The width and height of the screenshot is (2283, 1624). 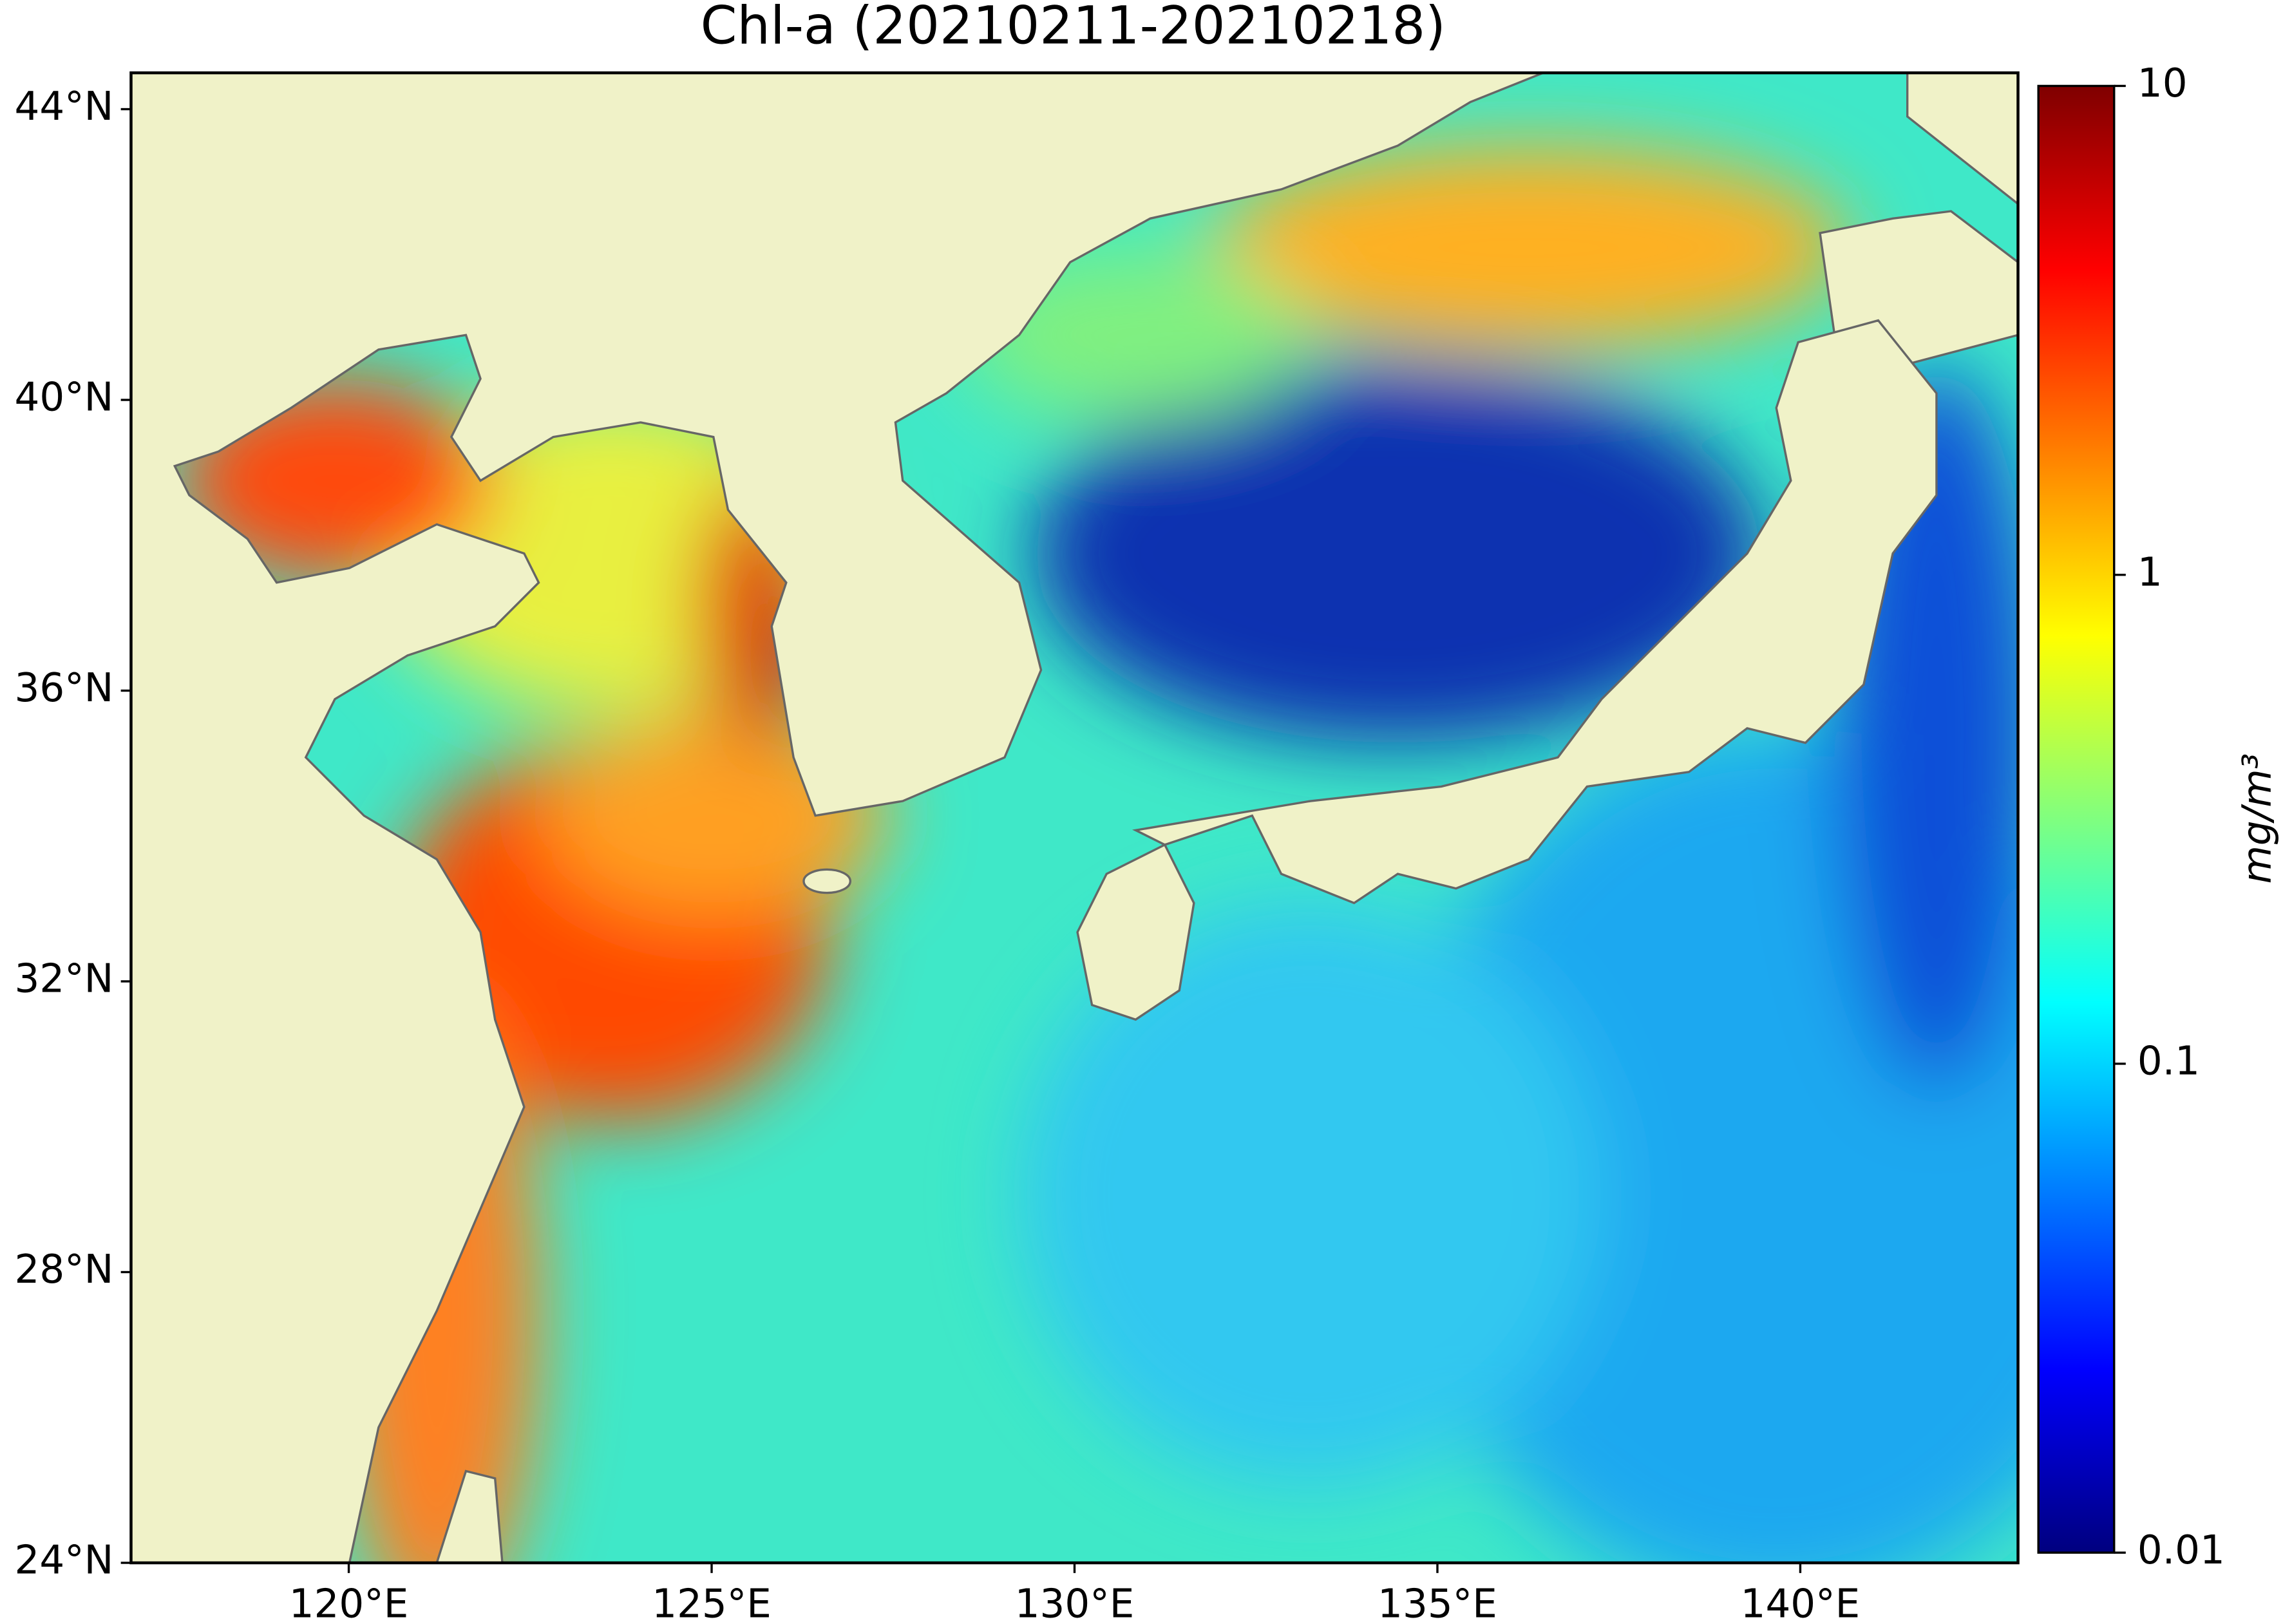 What do you see at coordinates (2162, 83) in the screenshot?
I see `colorbar-tick-label: 10` at bounding box center [2162, 83].